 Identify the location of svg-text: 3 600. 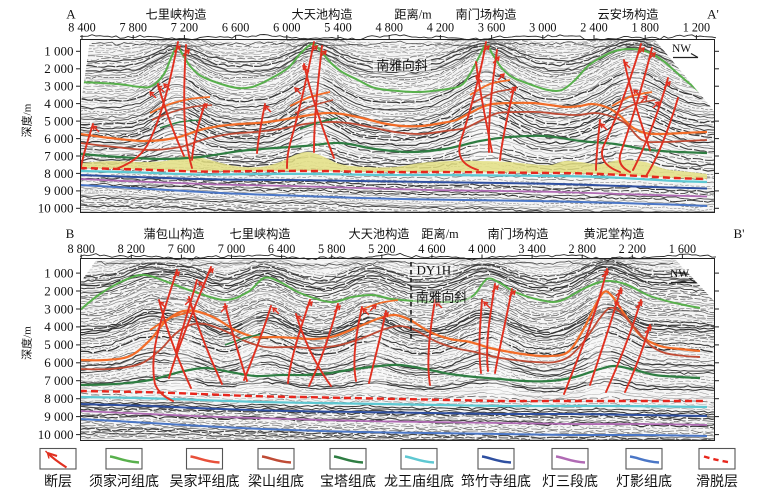
(491, 28).